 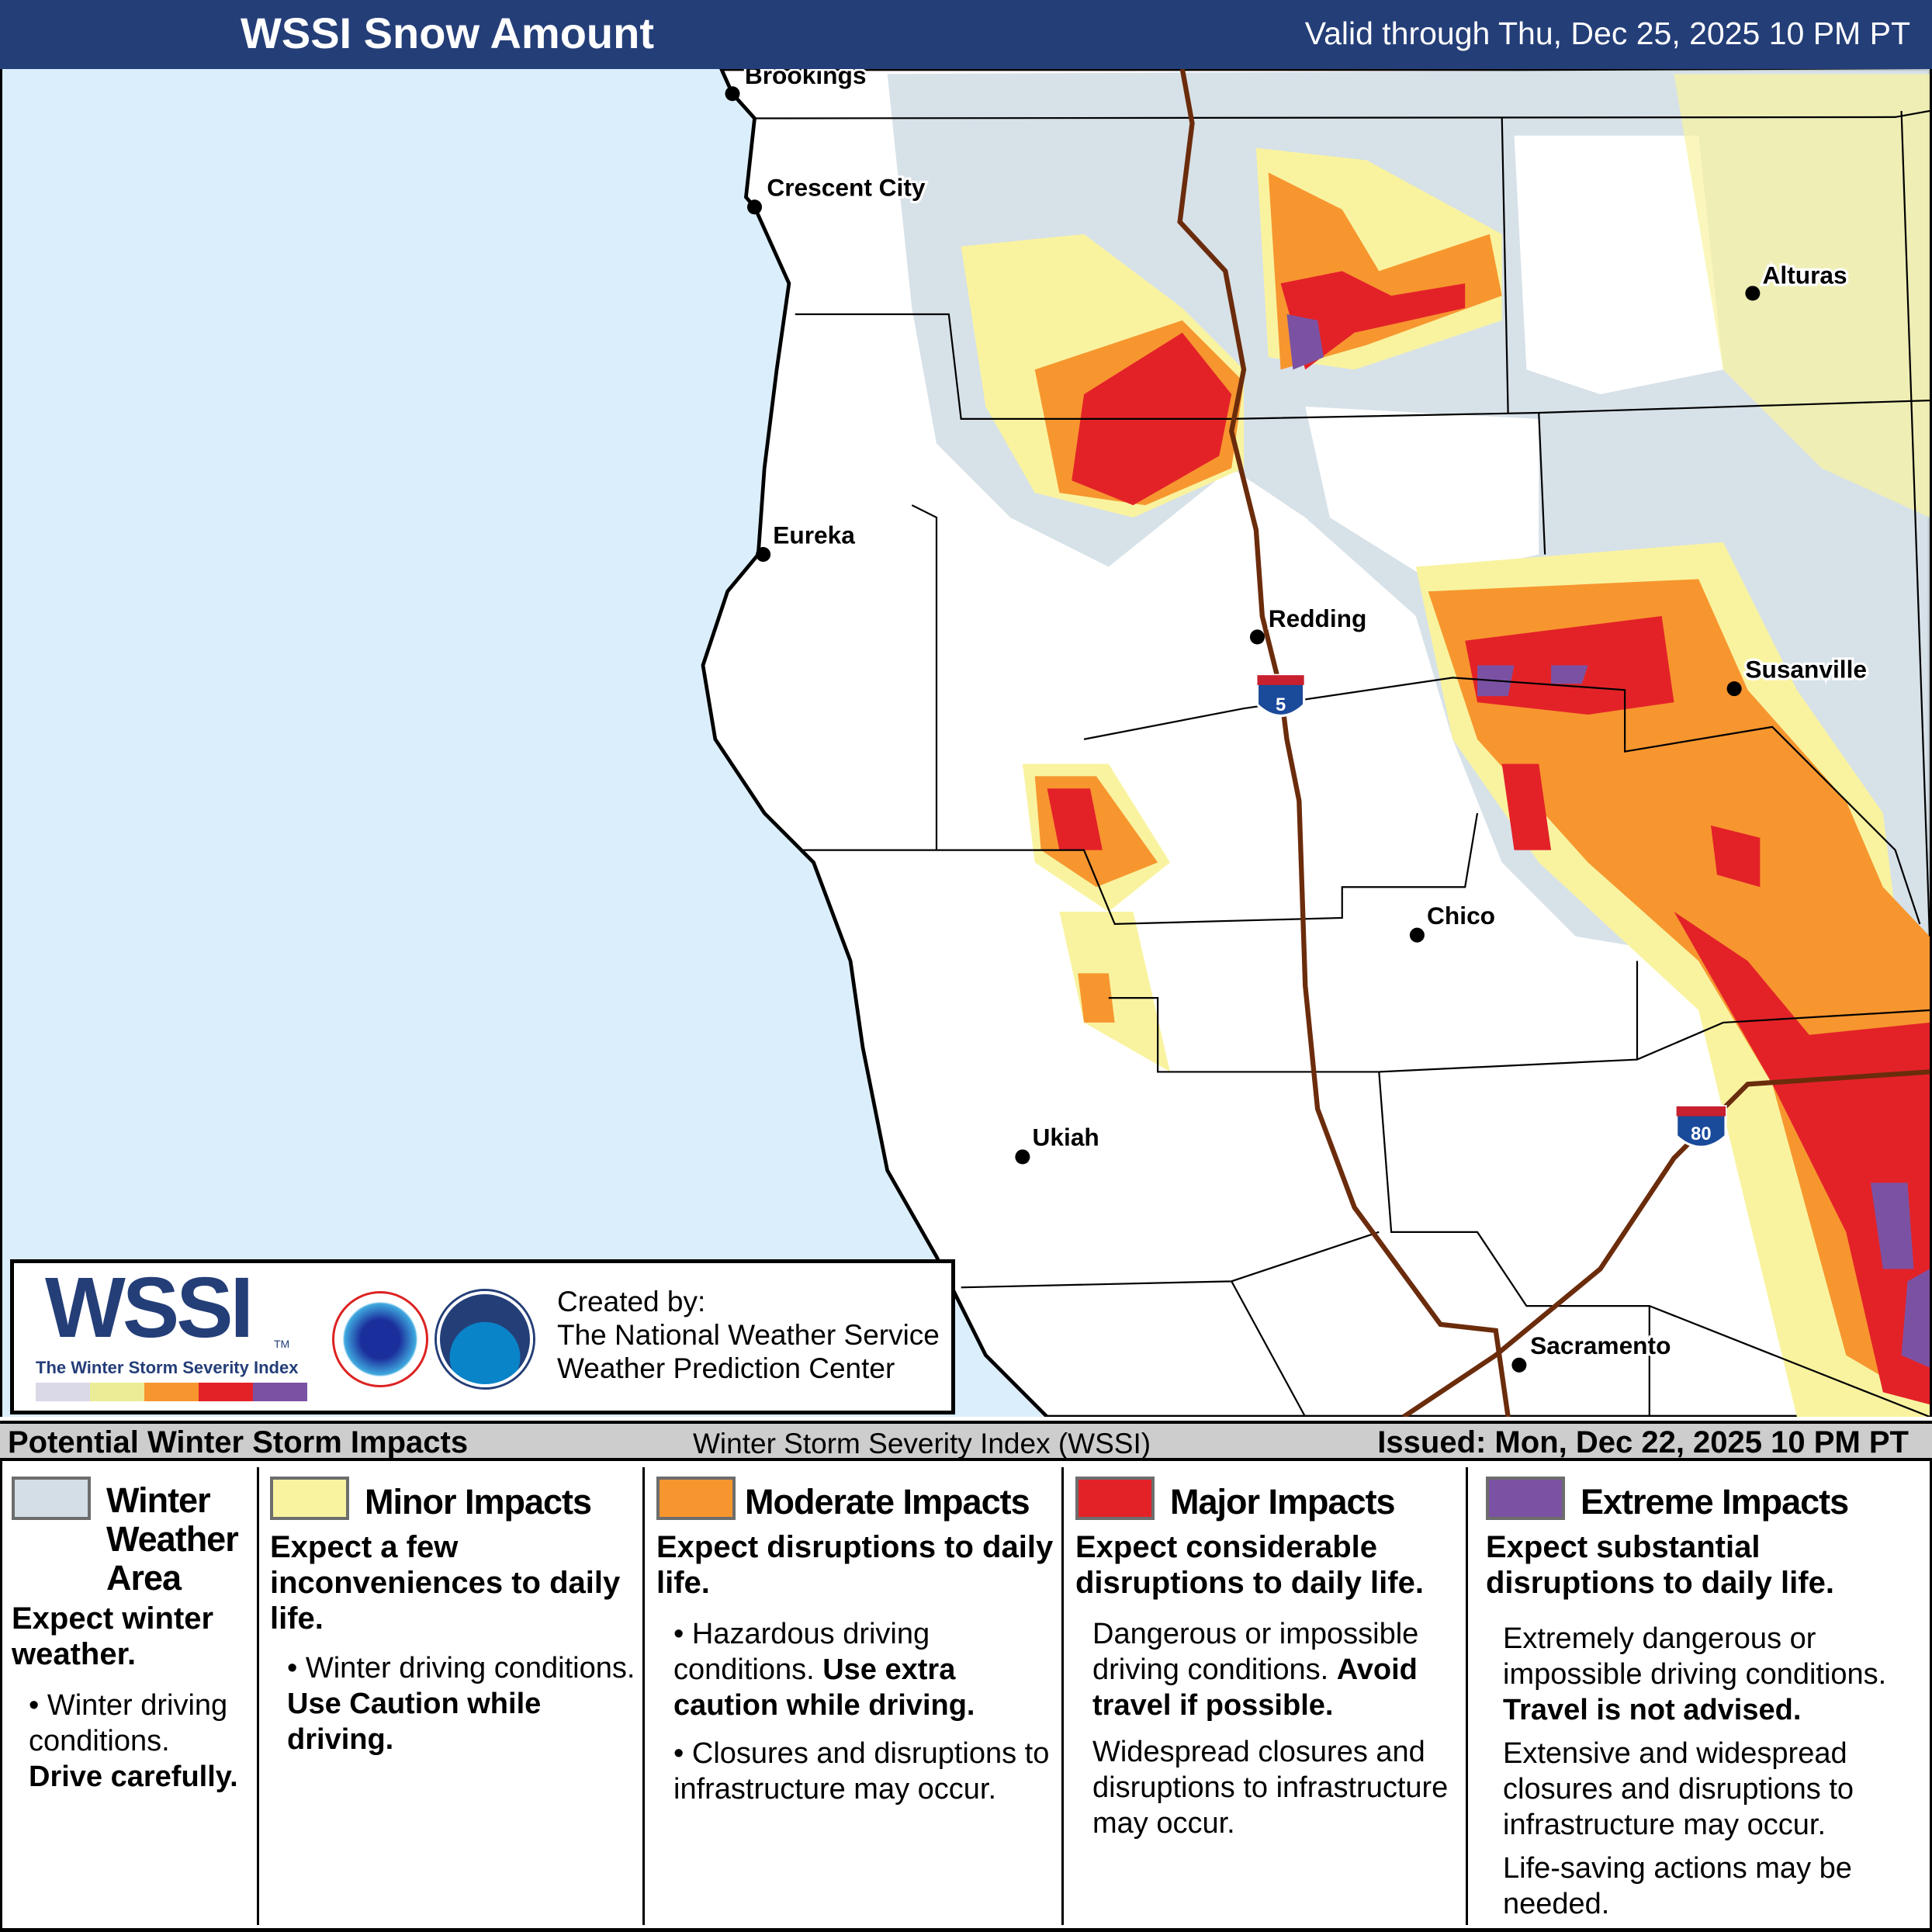 I want to click on major-swatch, so click(x=1115, y=1498).